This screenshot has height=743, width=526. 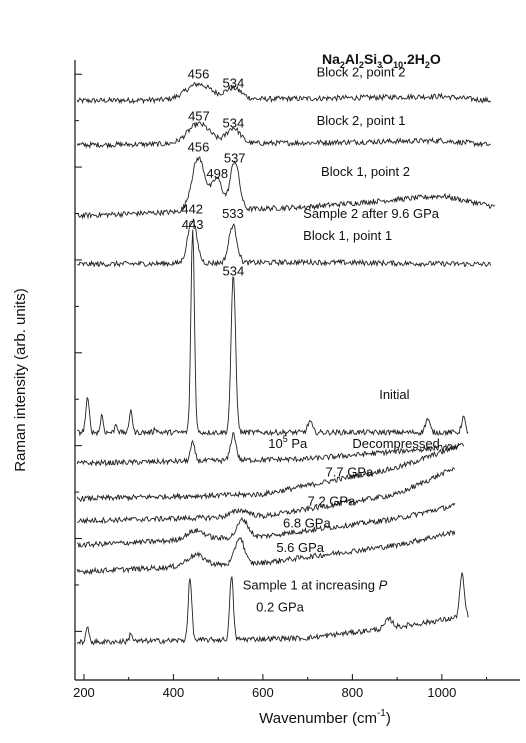 I want to click on sample1-text: Sample 1 at increasing, so click(x=311, y=584).